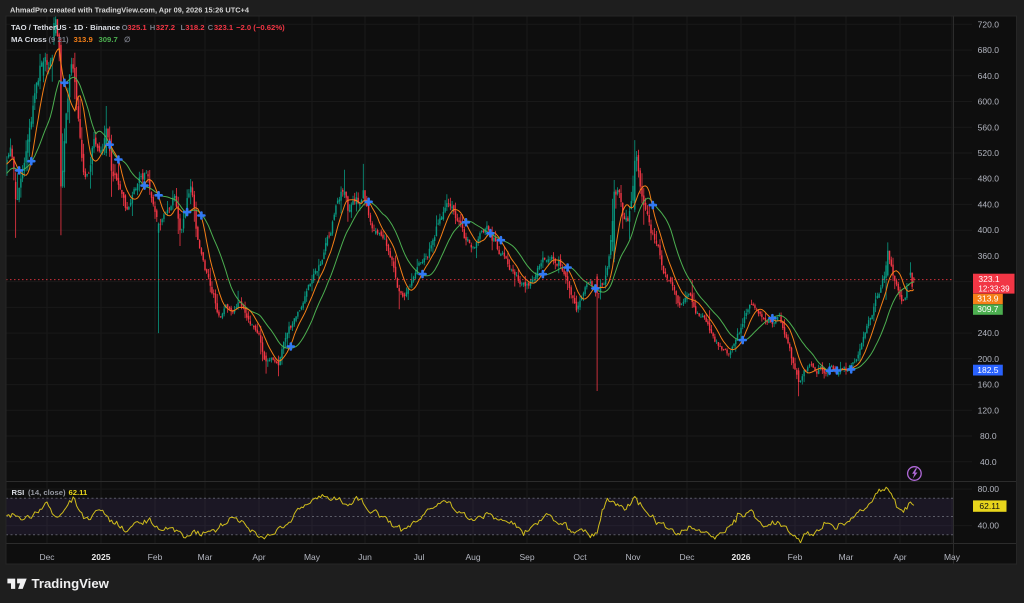 This screenshot has height=603, width=1024. I want to click on svg-text: 80.00, so click(989, 489).